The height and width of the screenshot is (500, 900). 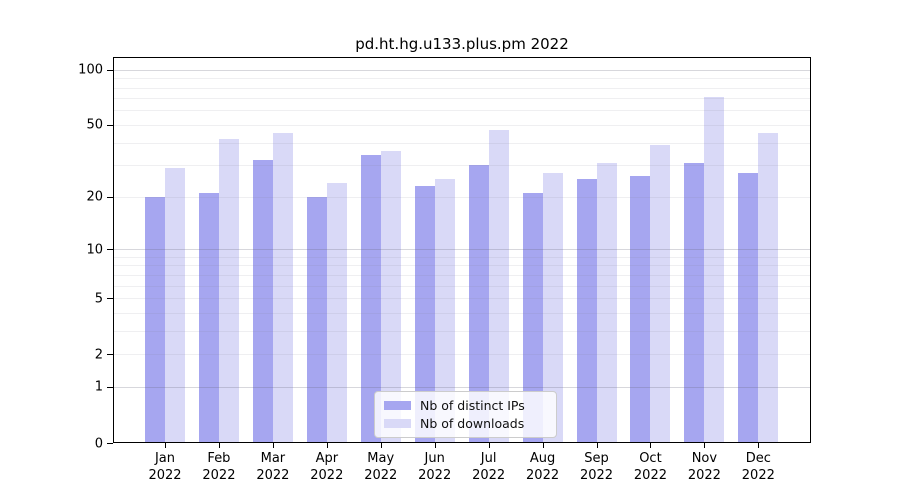 I want to click on y-tick-label-2: 2, so click(x=98, y=355).